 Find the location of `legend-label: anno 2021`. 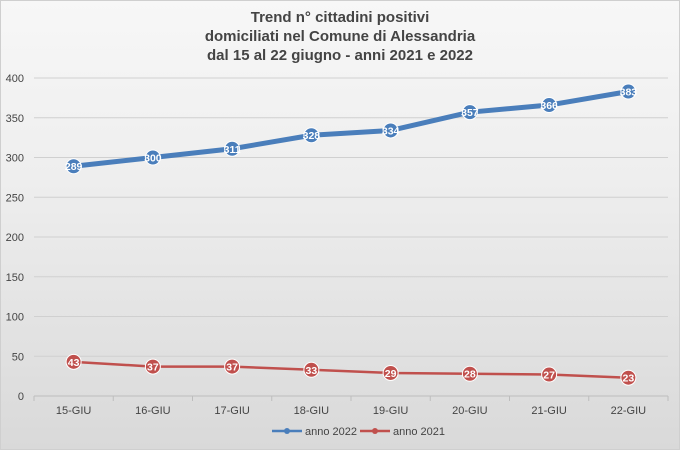

legend-label: anno 2021 is located at coordinates (419, 432).